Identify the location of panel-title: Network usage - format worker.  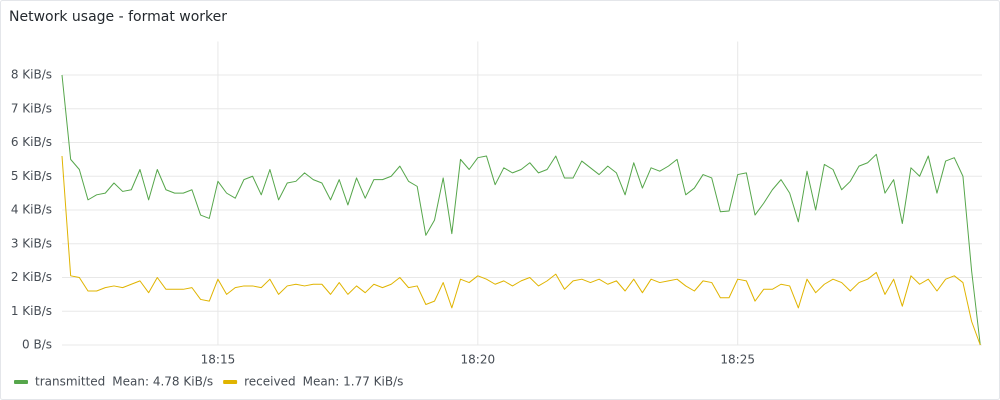
(118, 17).